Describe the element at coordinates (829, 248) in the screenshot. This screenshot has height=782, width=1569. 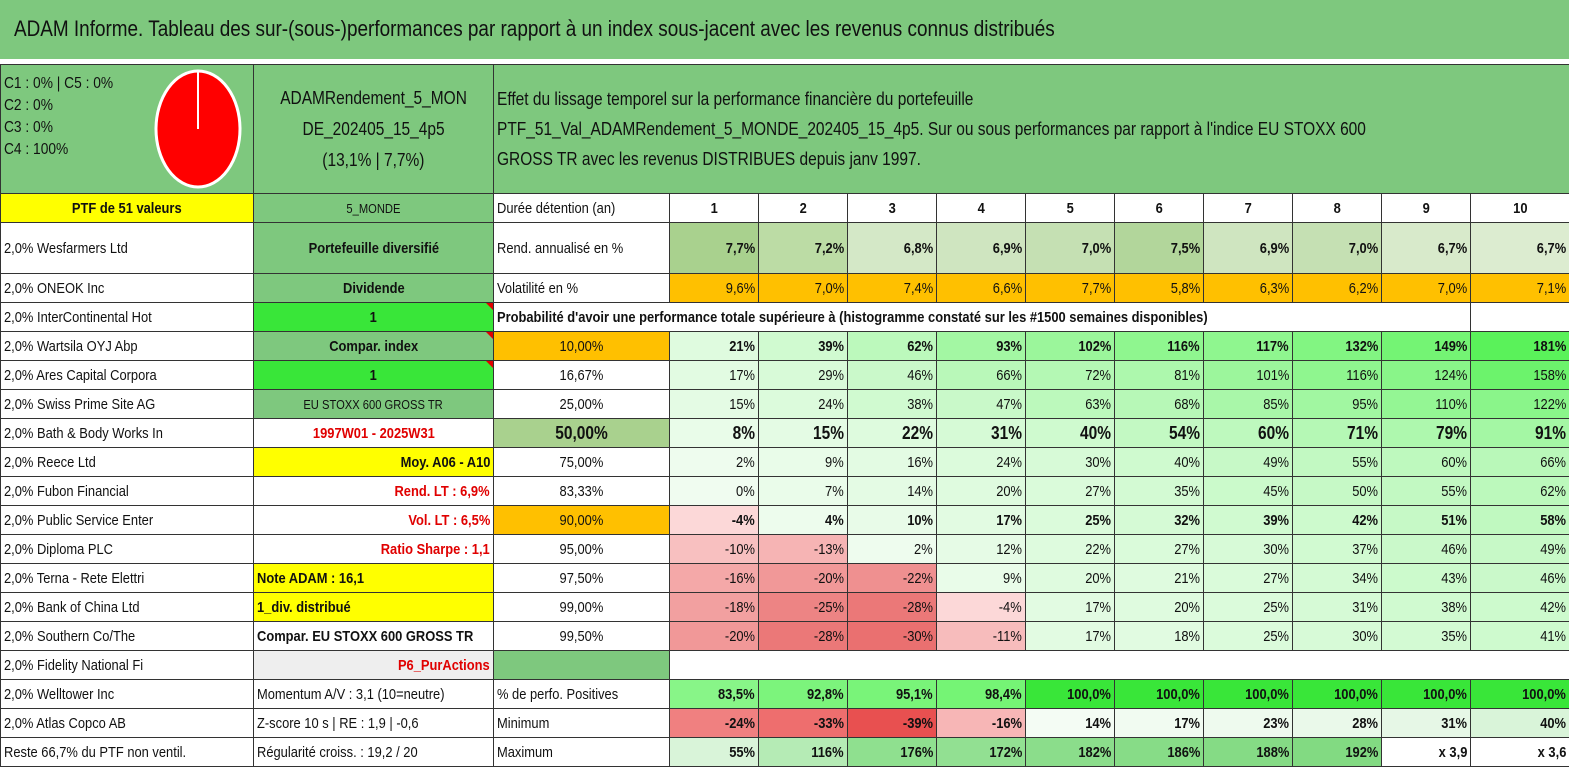
I see `return-value-text: 7,2%` at that location.